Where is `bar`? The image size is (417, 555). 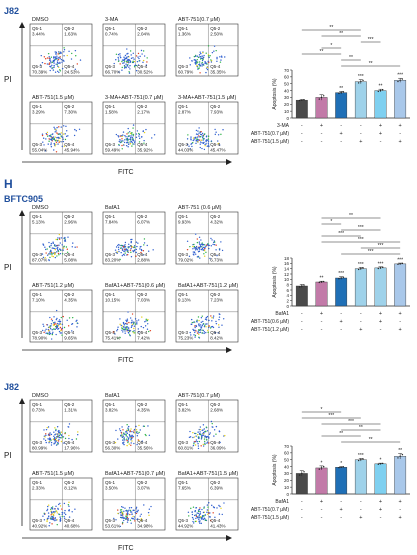 bar is located at coordinates (301, 109).